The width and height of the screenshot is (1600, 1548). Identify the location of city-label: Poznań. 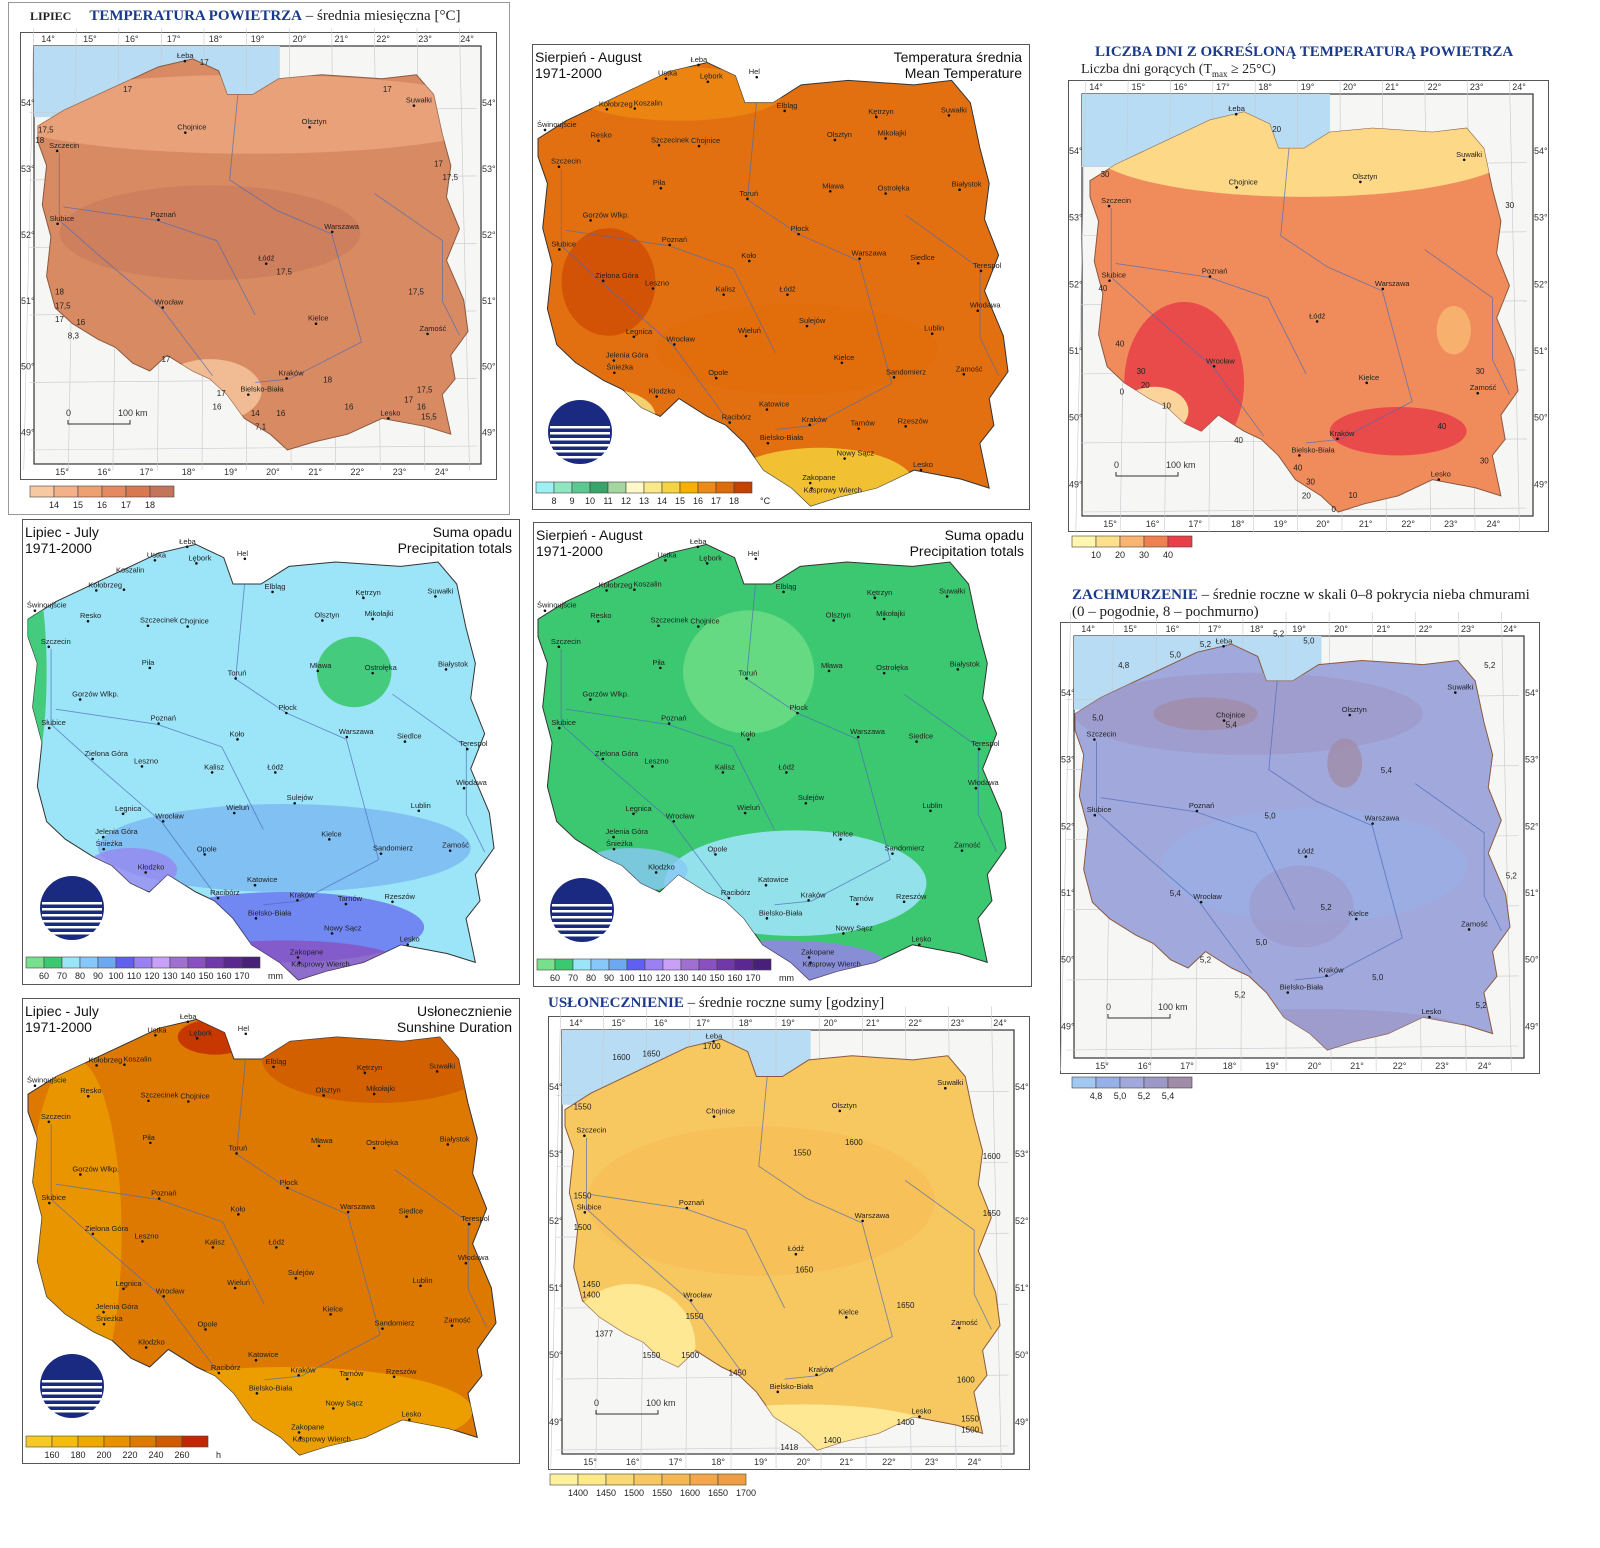
(673, 718).